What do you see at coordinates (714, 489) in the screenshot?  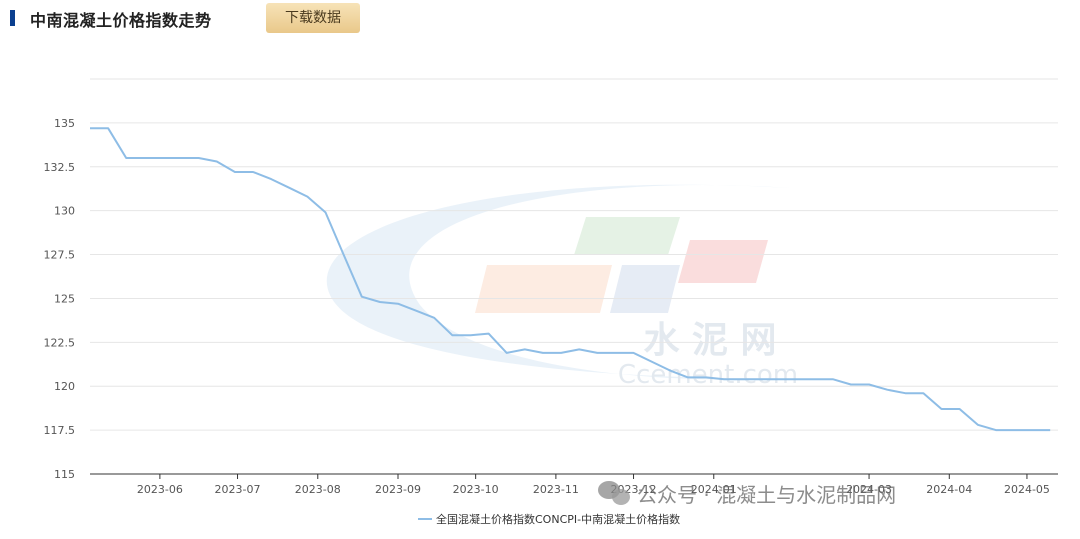 I see `x-tick-label: 2024-01` at bounding box center [714, 489].